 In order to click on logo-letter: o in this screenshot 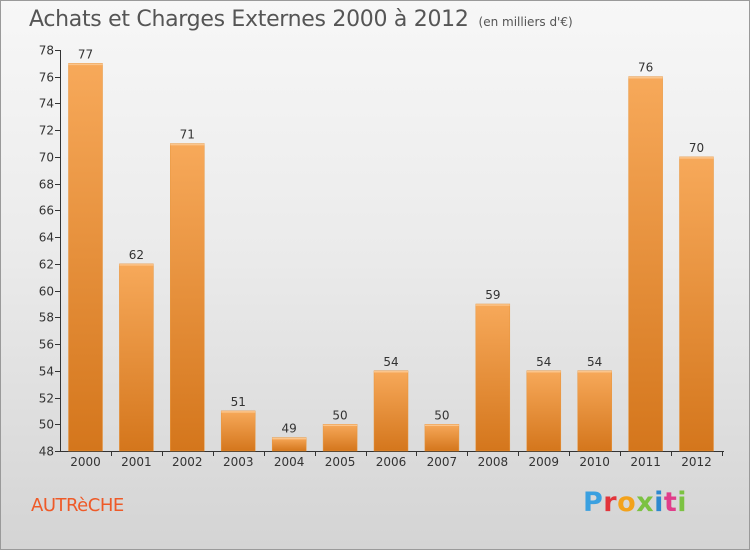, I will do `click(627, 502)`.